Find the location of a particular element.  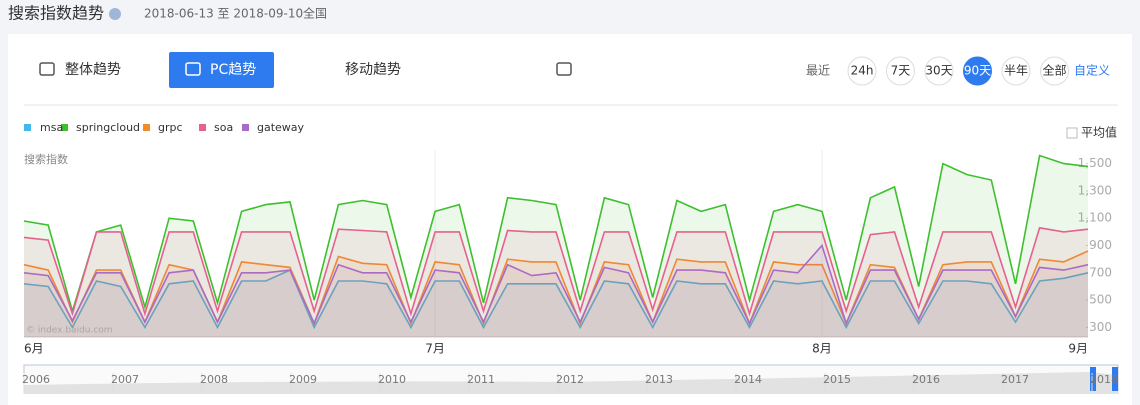

tab-label: 移动趋势 is located at coordinates (373, 70).